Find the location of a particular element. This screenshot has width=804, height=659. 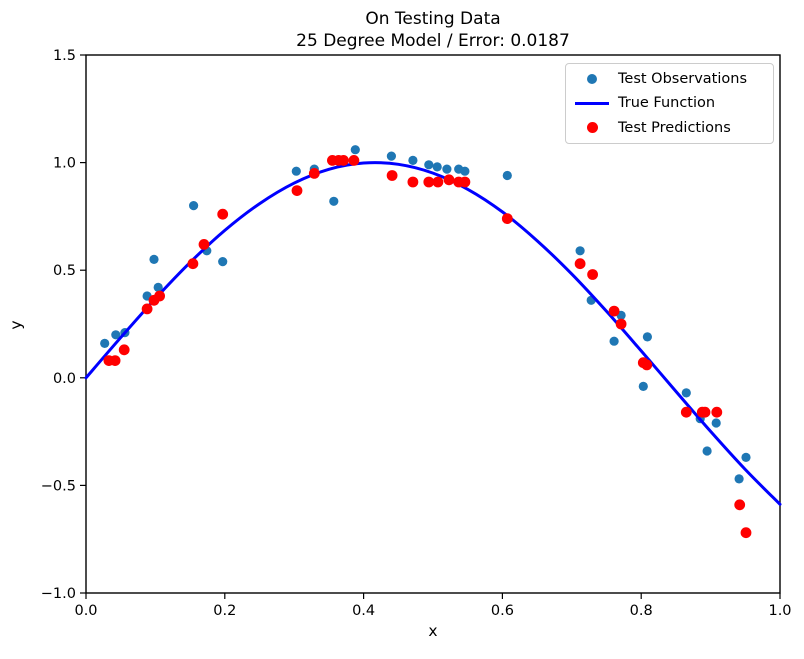

legend-item: Test Observations is located at coordinates (669, 79).